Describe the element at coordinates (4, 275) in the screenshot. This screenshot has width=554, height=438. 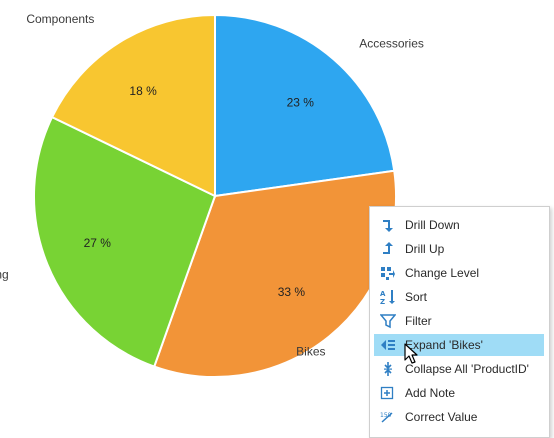
I see `slice-category-label: Clothing` at that location.